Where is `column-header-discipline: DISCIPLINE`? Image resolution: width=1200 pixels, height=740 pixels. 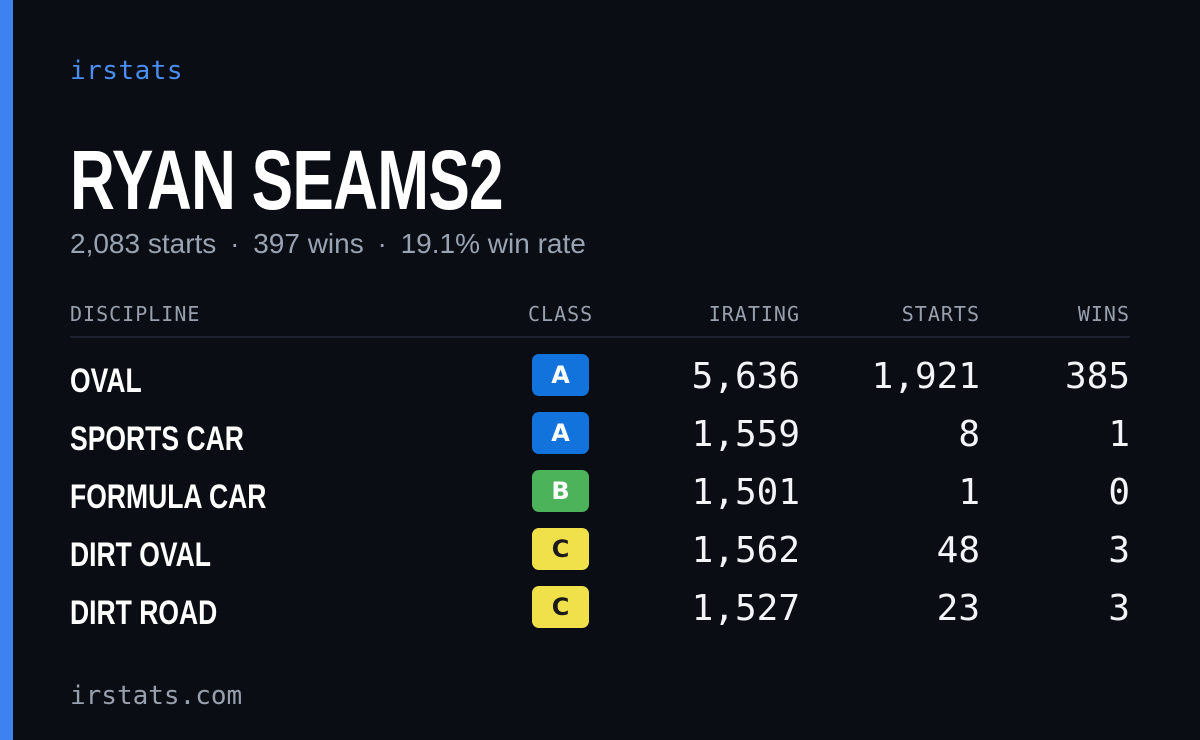 column-header-discipline: DISCIPLINE is located at coordinates (135, 314).